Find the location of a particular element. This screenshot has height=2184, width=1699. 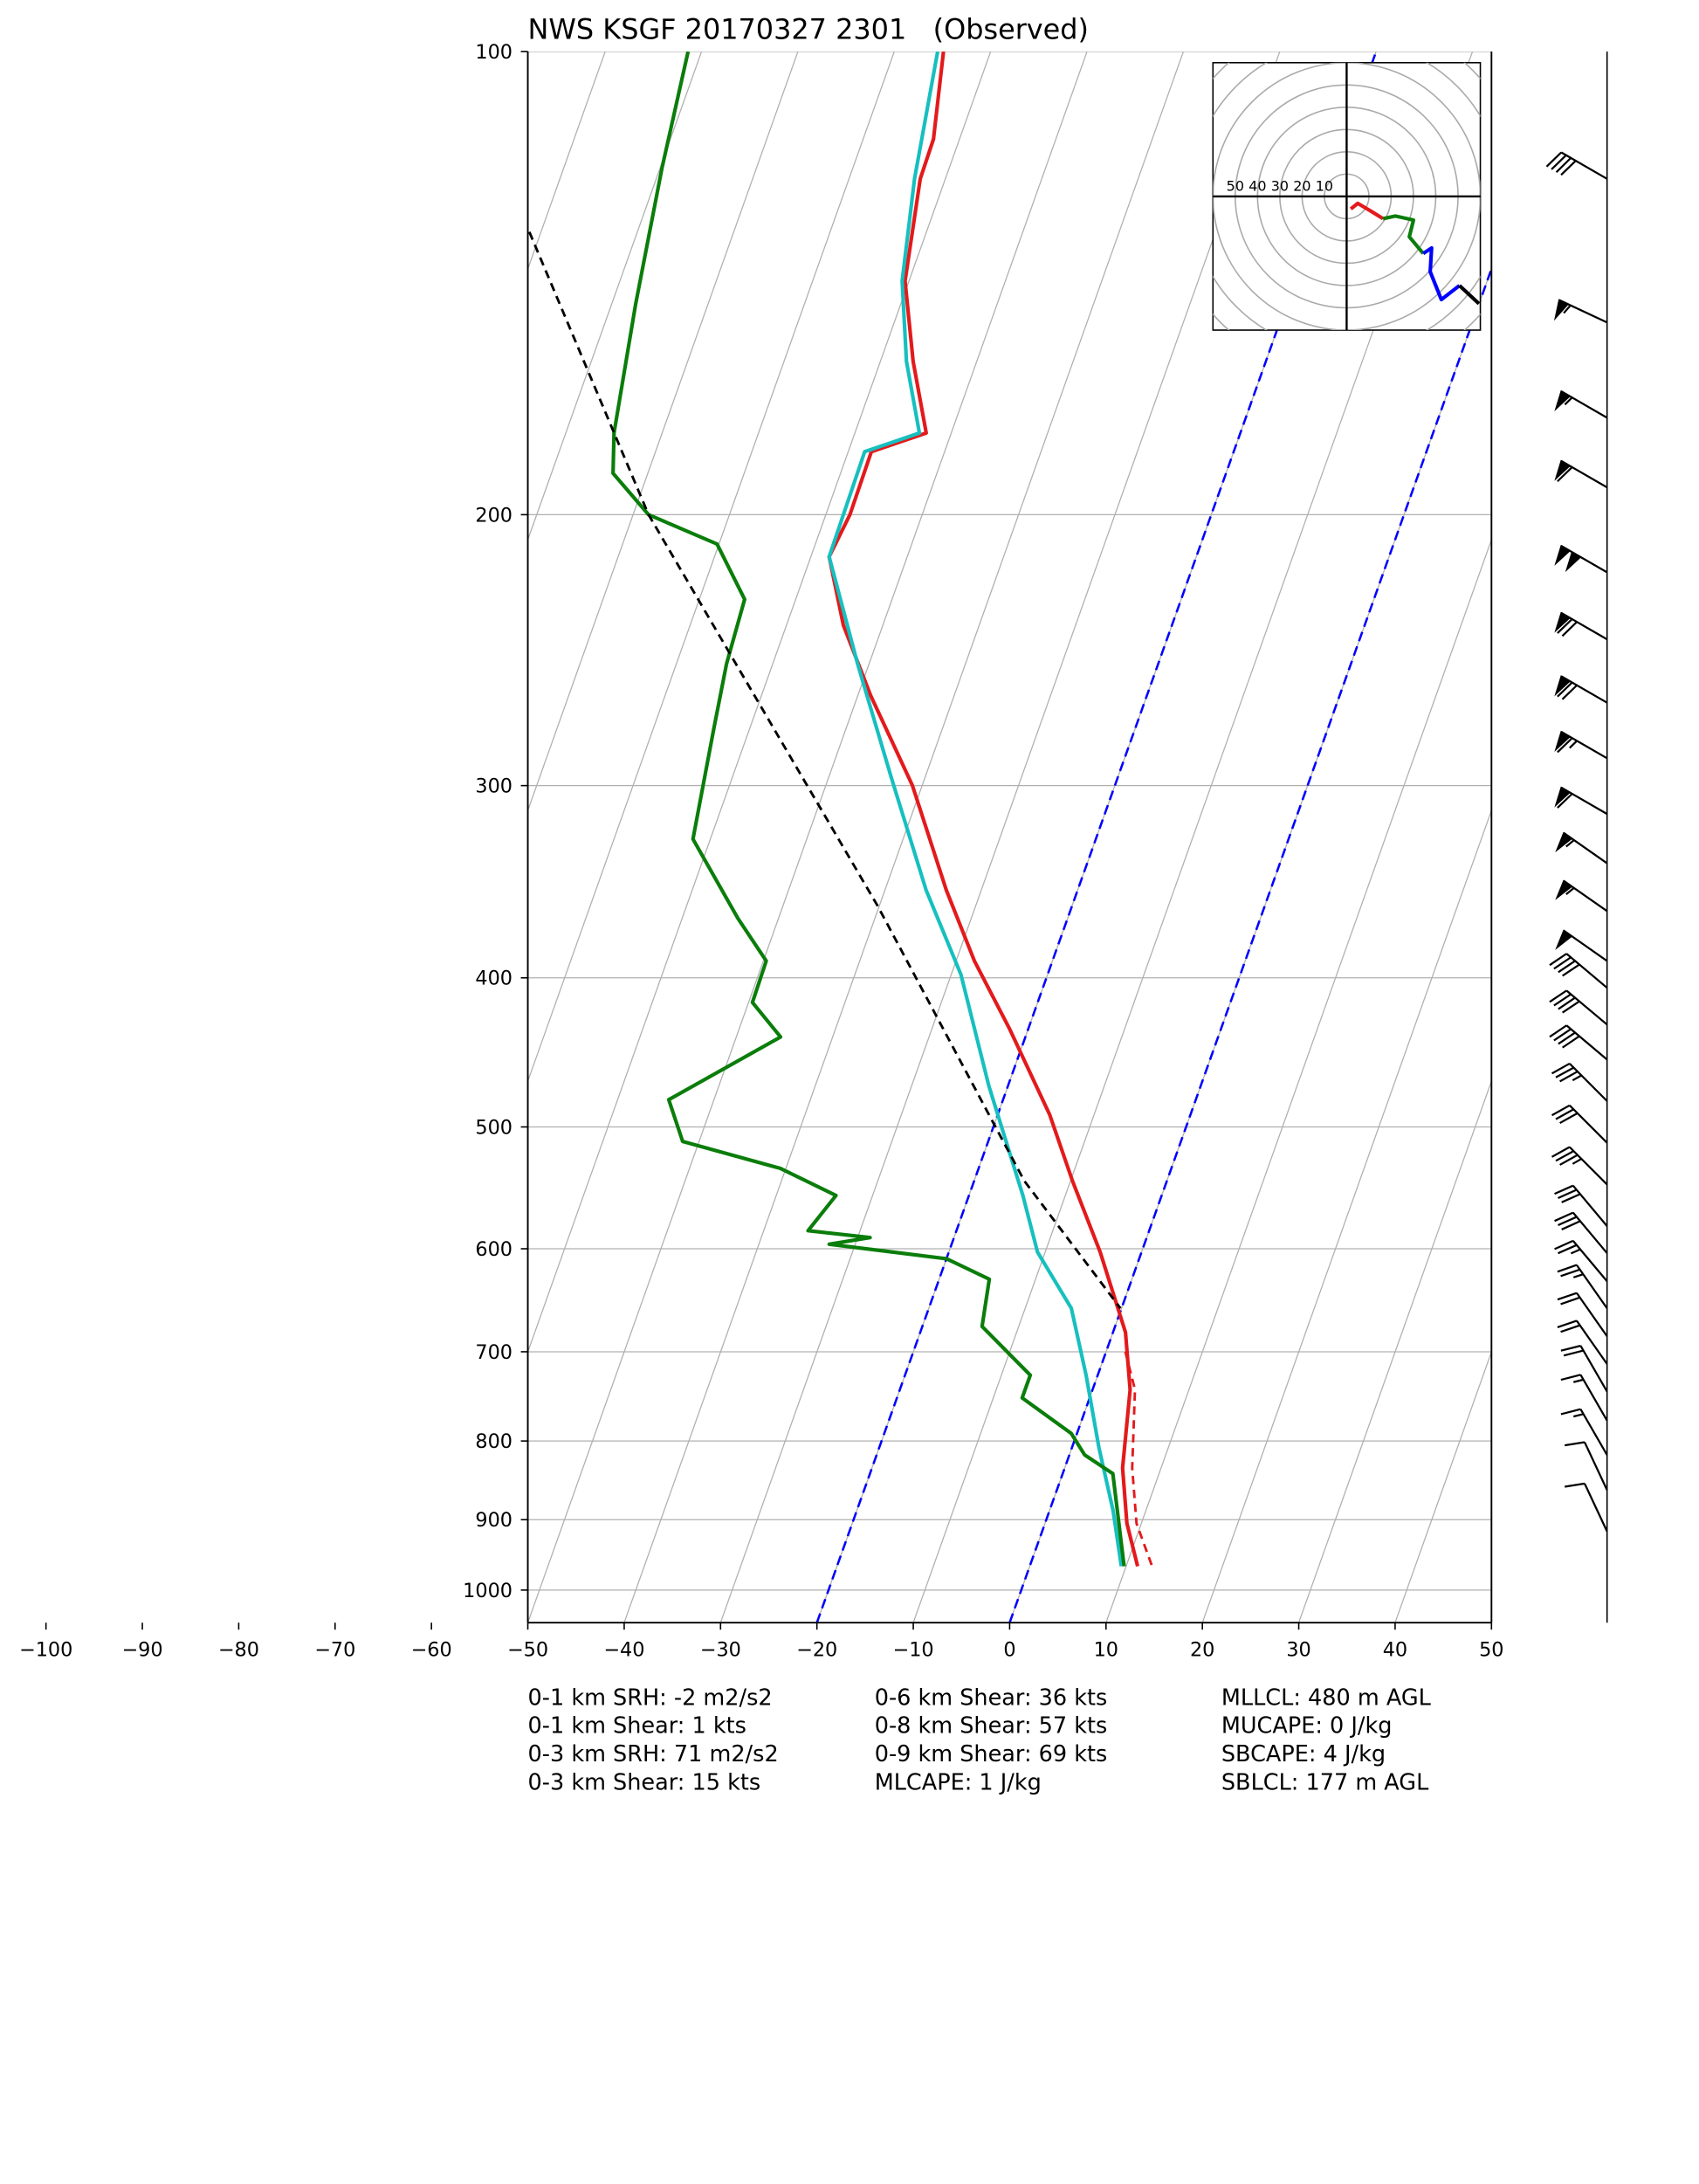

stat-line: 0-9 km Shear: 69 kts is located at coordinates (991, 1754).